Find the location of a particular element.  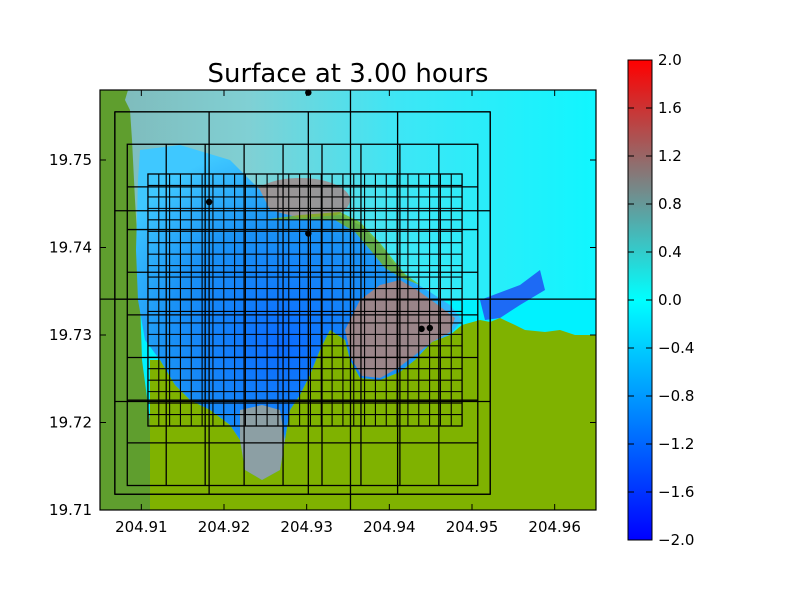

colorbar-tick-label: 1.2 is located at coordinates (670, 156).